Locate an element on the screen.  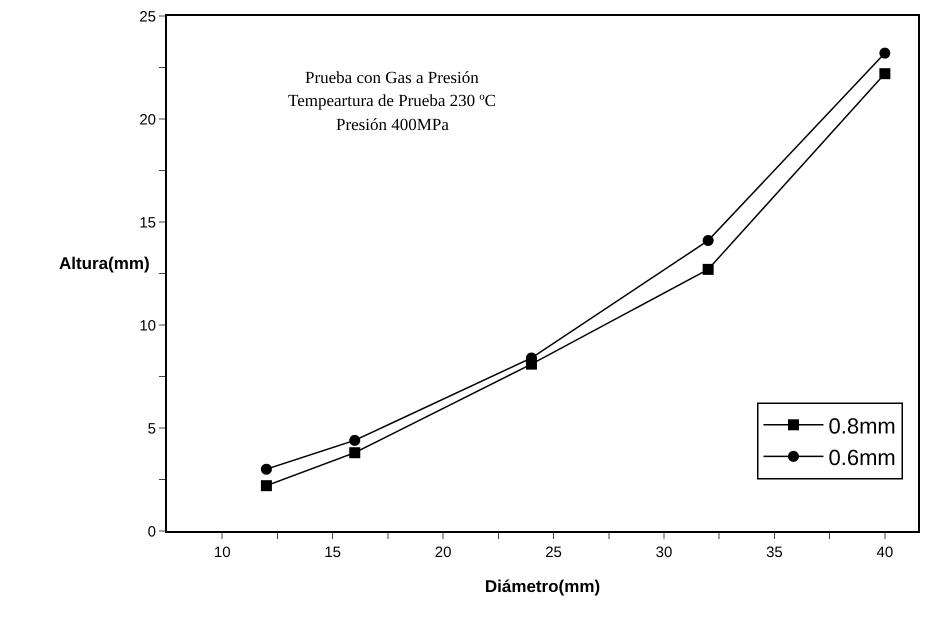
y-tick-label: 10 is located at coordinates (147, 325).